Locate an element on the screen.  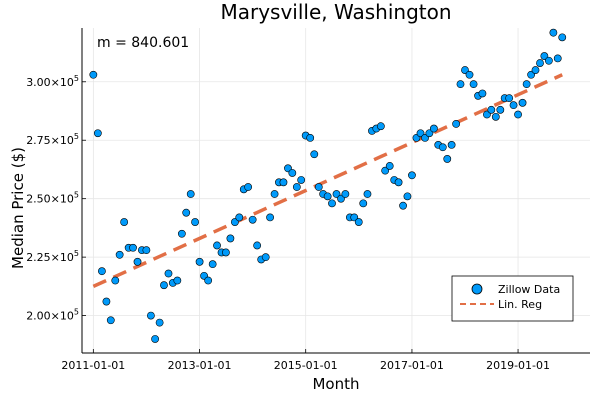
x-tick-label: 2017-01-01 is located at coordinates (412, 365).